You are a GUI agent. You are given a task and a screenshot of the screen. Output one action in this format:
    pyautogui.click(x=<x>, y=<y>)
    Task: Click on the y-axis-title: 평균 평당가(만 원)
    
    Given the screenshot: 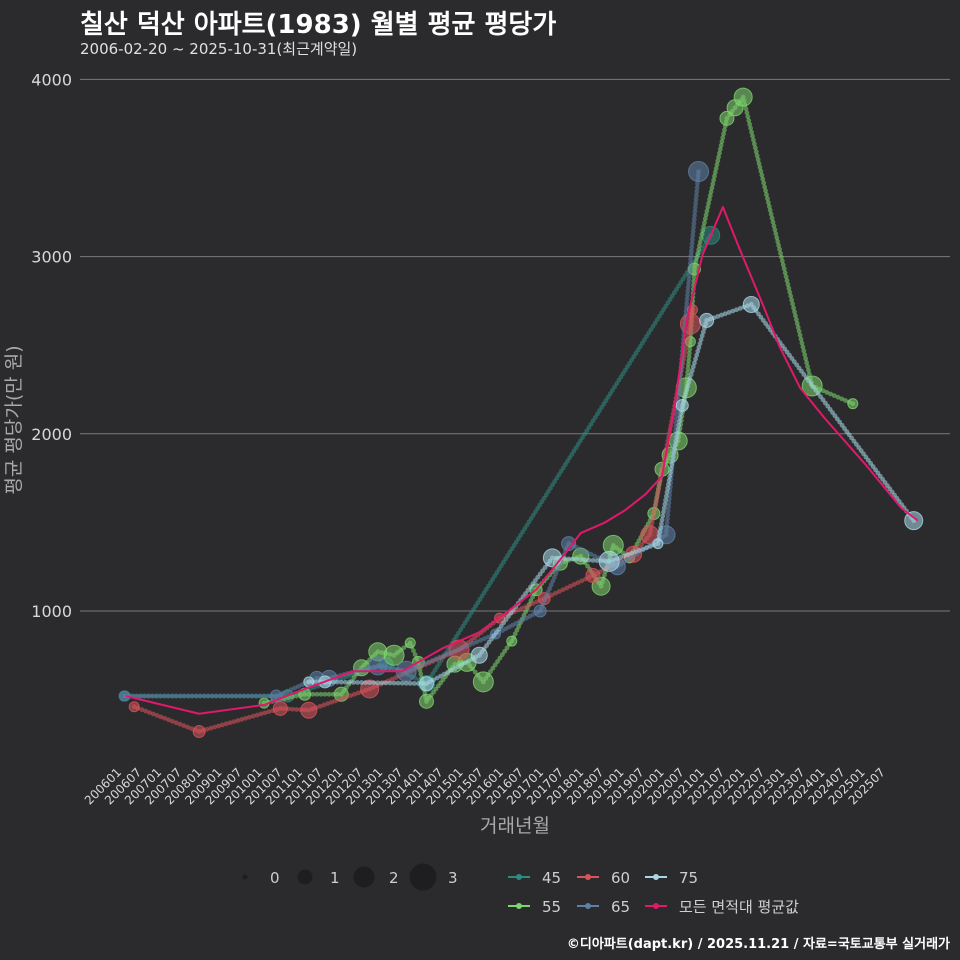 What is the action you would take?
    pyautogui.click(x=14, y=419)
    